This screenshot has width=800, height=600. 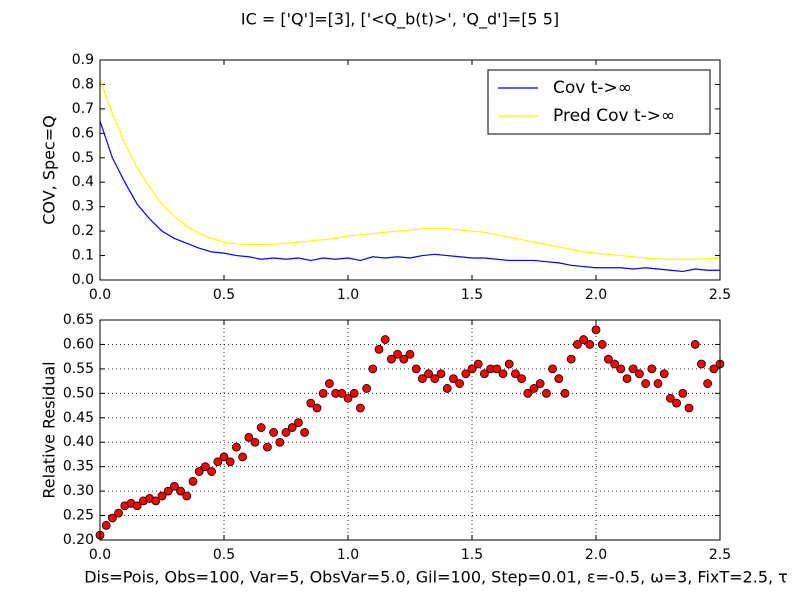 I want to click on y-tick-label: 0.1, so click(x=83, y=256).